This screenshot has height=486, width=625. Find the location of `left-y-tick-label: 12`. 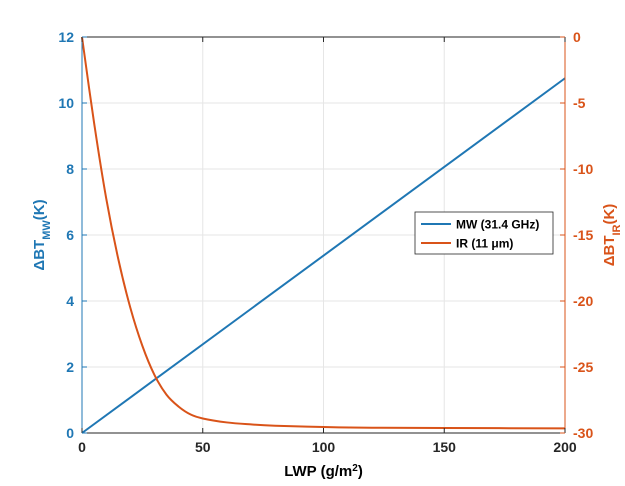

left-y-tick-label: 12 is located at coordinates (66, 37).